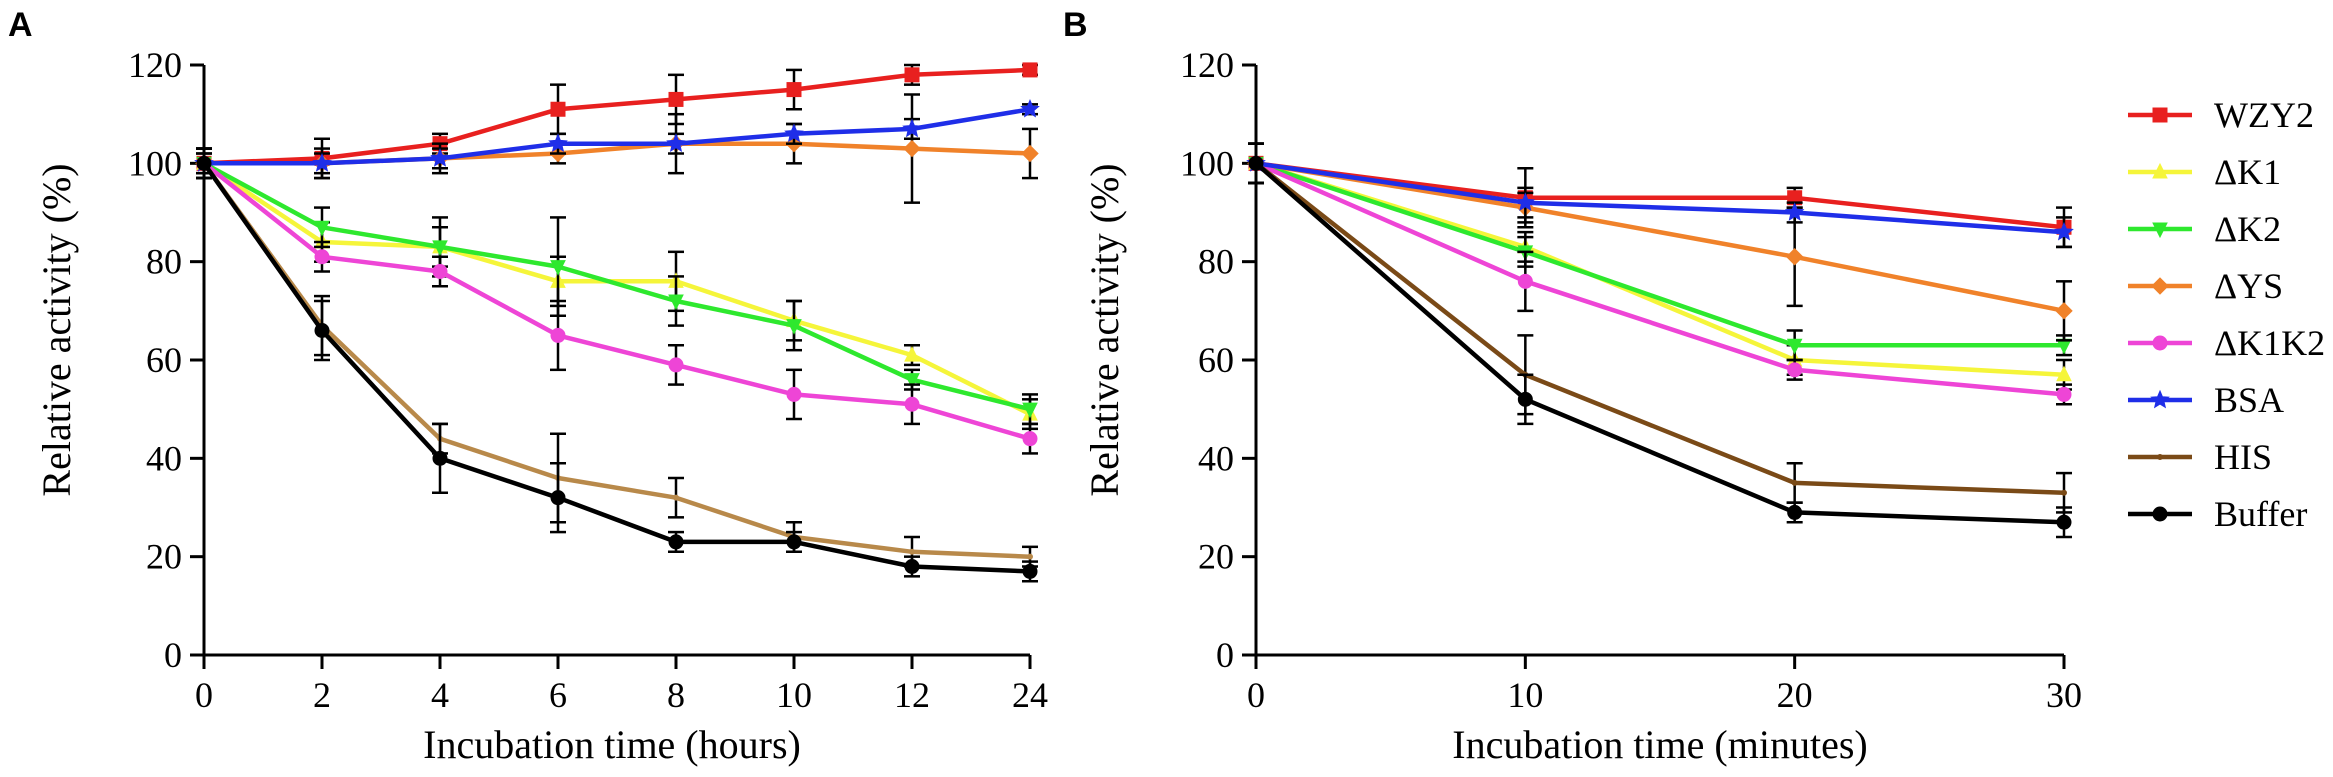  What do you see at coordinates (1104, 329) in the screenshot?
I see `panel-b-y-axis-title: Relative activity (%)` at bounding box center [1104, 329].